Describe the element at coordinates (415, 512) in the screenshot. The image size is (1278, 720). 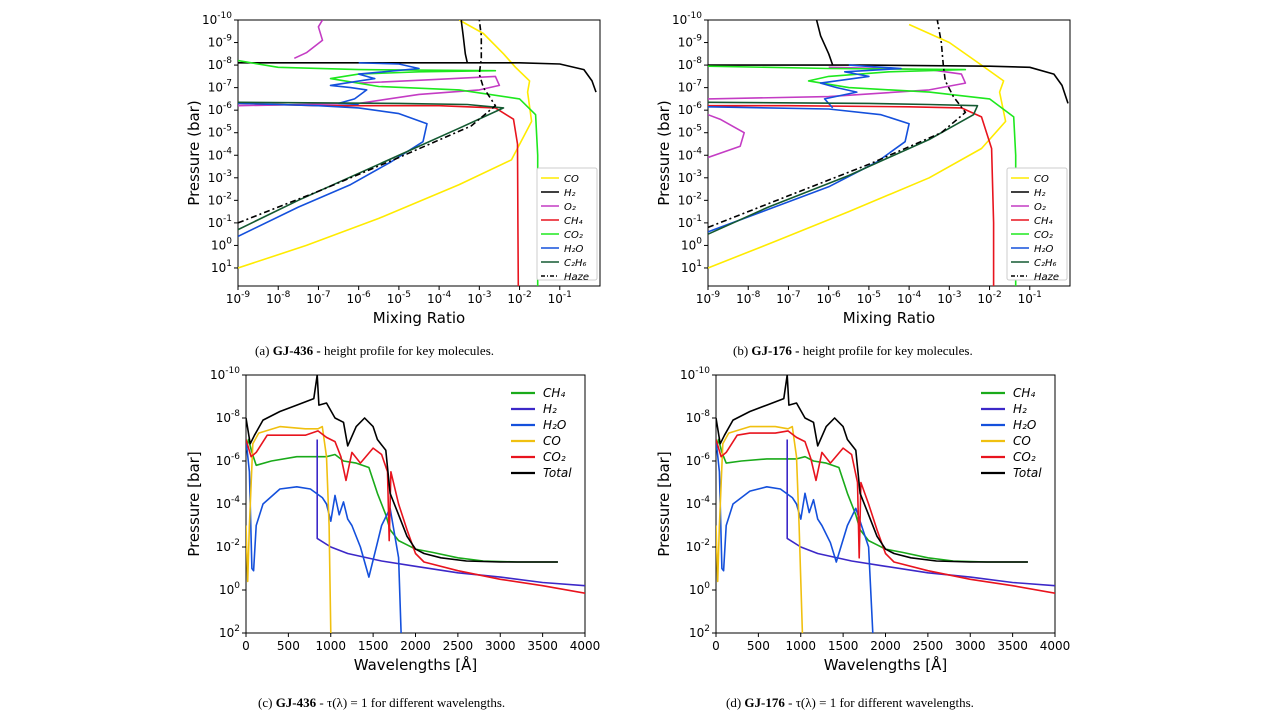
I see `series-line-CO2` at that location.